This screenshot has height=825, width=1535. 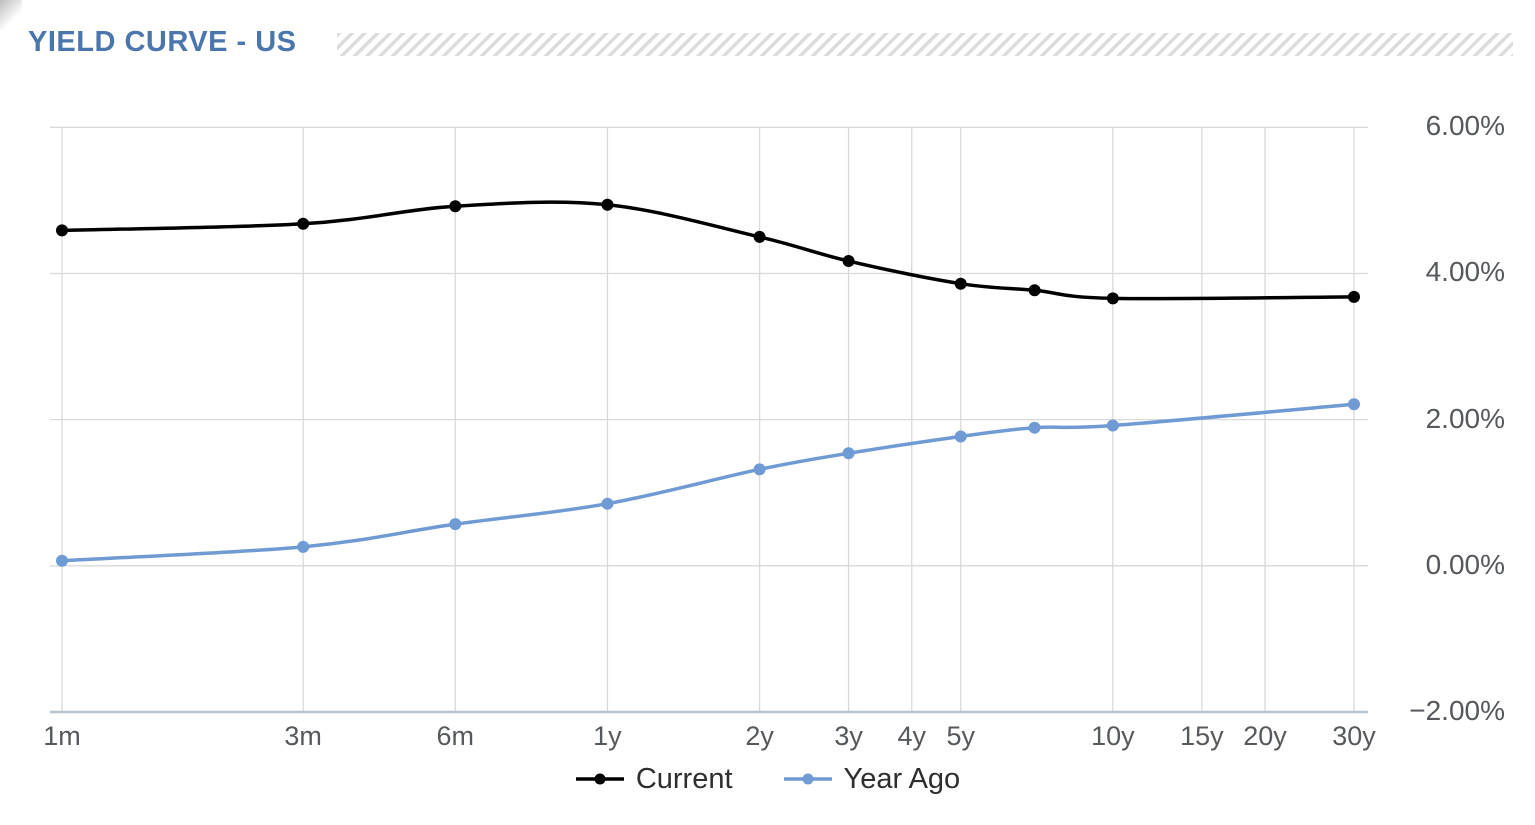 I want to click on legend-label-year-ago: Year Ago, so click(x=902, y=778).